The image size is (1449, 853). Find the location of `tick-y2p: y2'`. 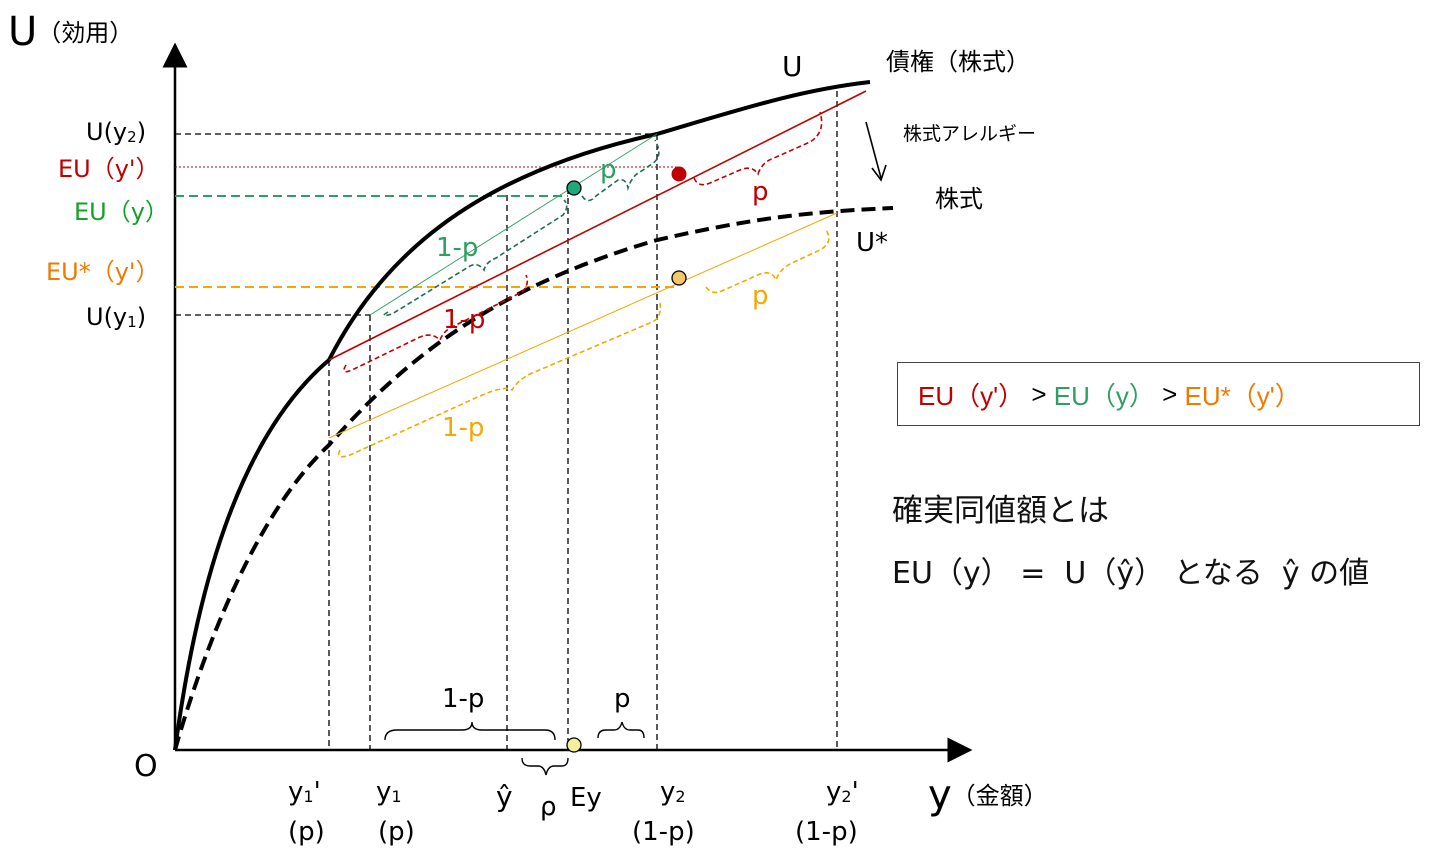

tick-y2p: y2' is located at coordinates (842, 792).